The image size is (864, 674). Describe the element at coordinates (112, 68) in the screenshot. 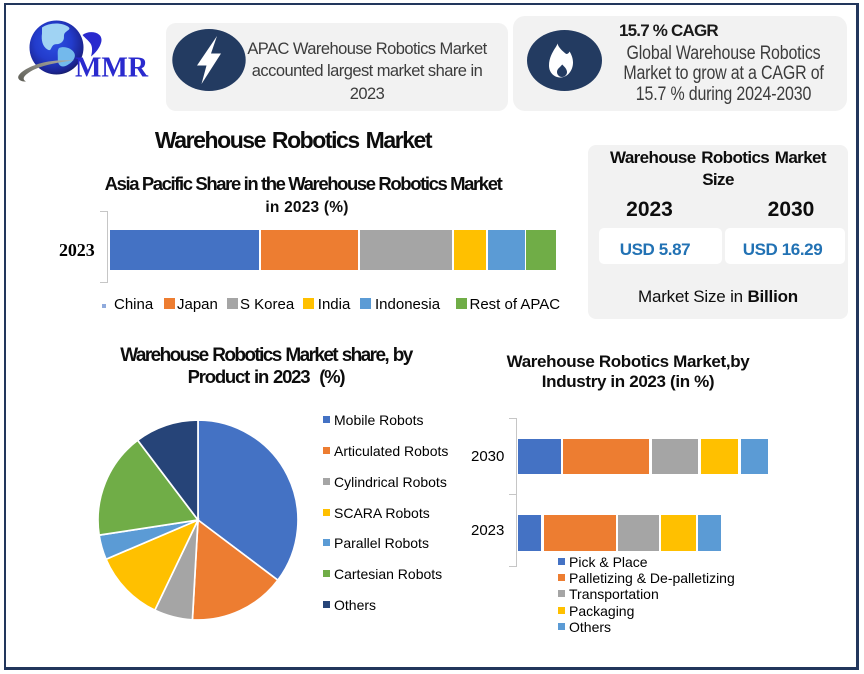

I see `svg-text: MMR` at that location.